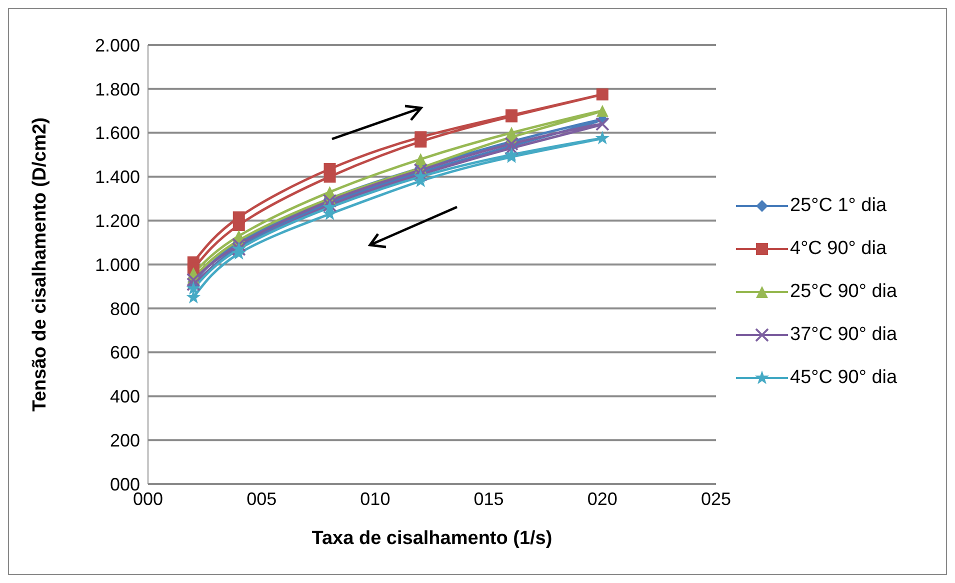  Describe the element at coordinates (844, 291) in the screenshot. I see `legend-label: 25°C 90° dia` at that location.